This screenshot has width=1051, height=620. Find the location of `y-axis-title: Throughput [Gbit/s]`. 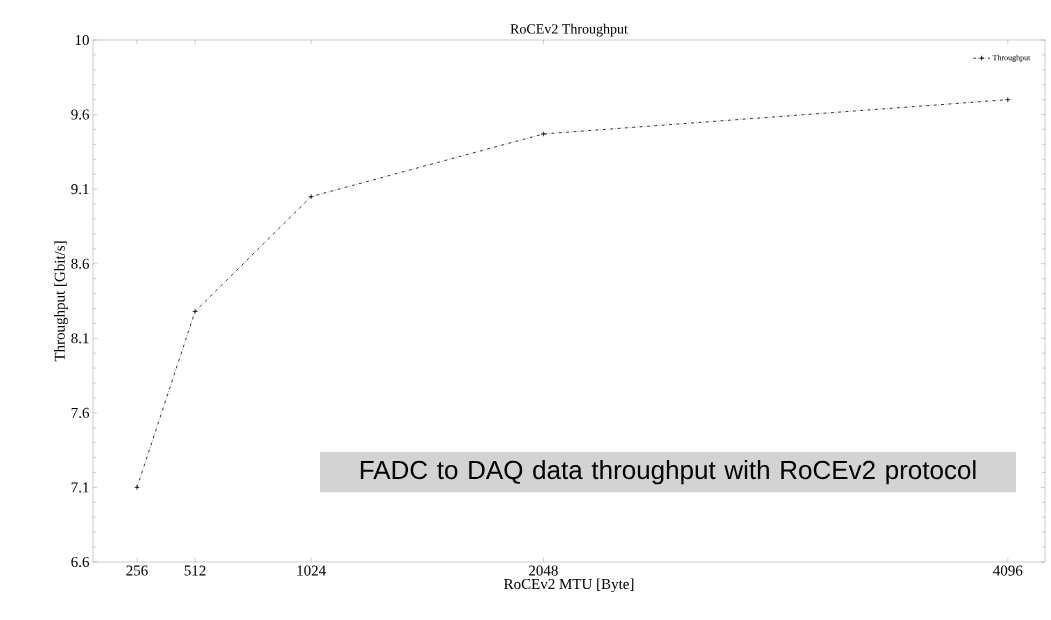

y-axis-title: Throughput [Gbit/s] is located at coordinates (61, 301).